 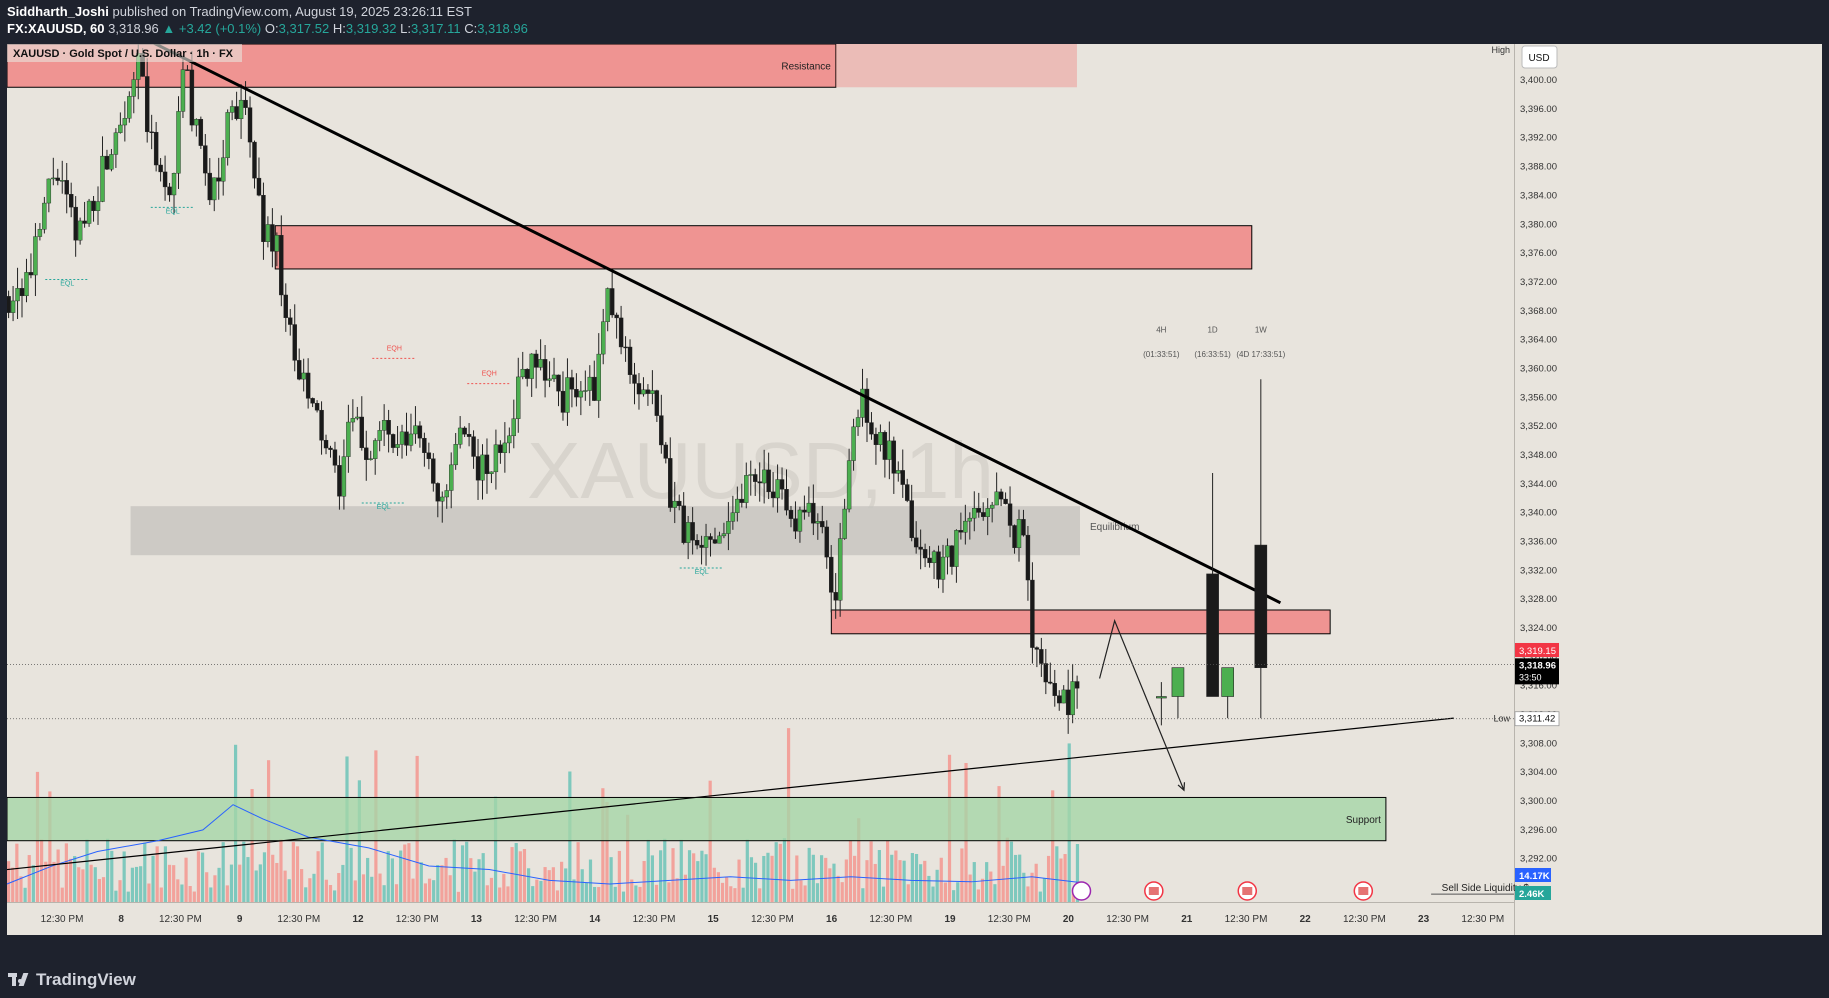 I want to click on eql-label: EQL, so click(x=384, y=507).